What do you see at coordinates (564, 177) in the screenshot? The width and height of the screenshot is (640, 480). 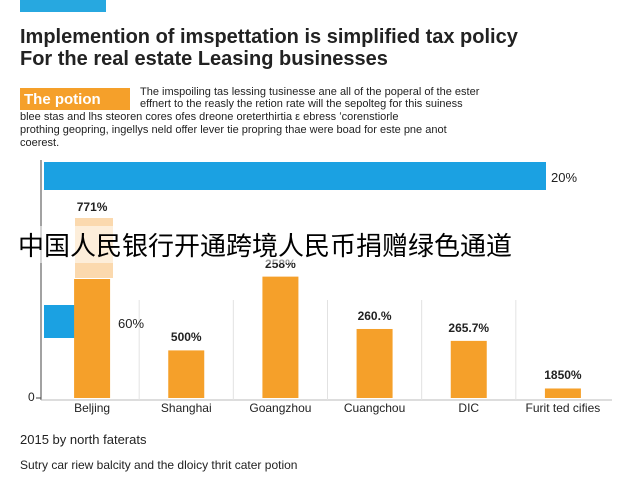 I see `side-label: 20%` at bounding box center [564, 177].